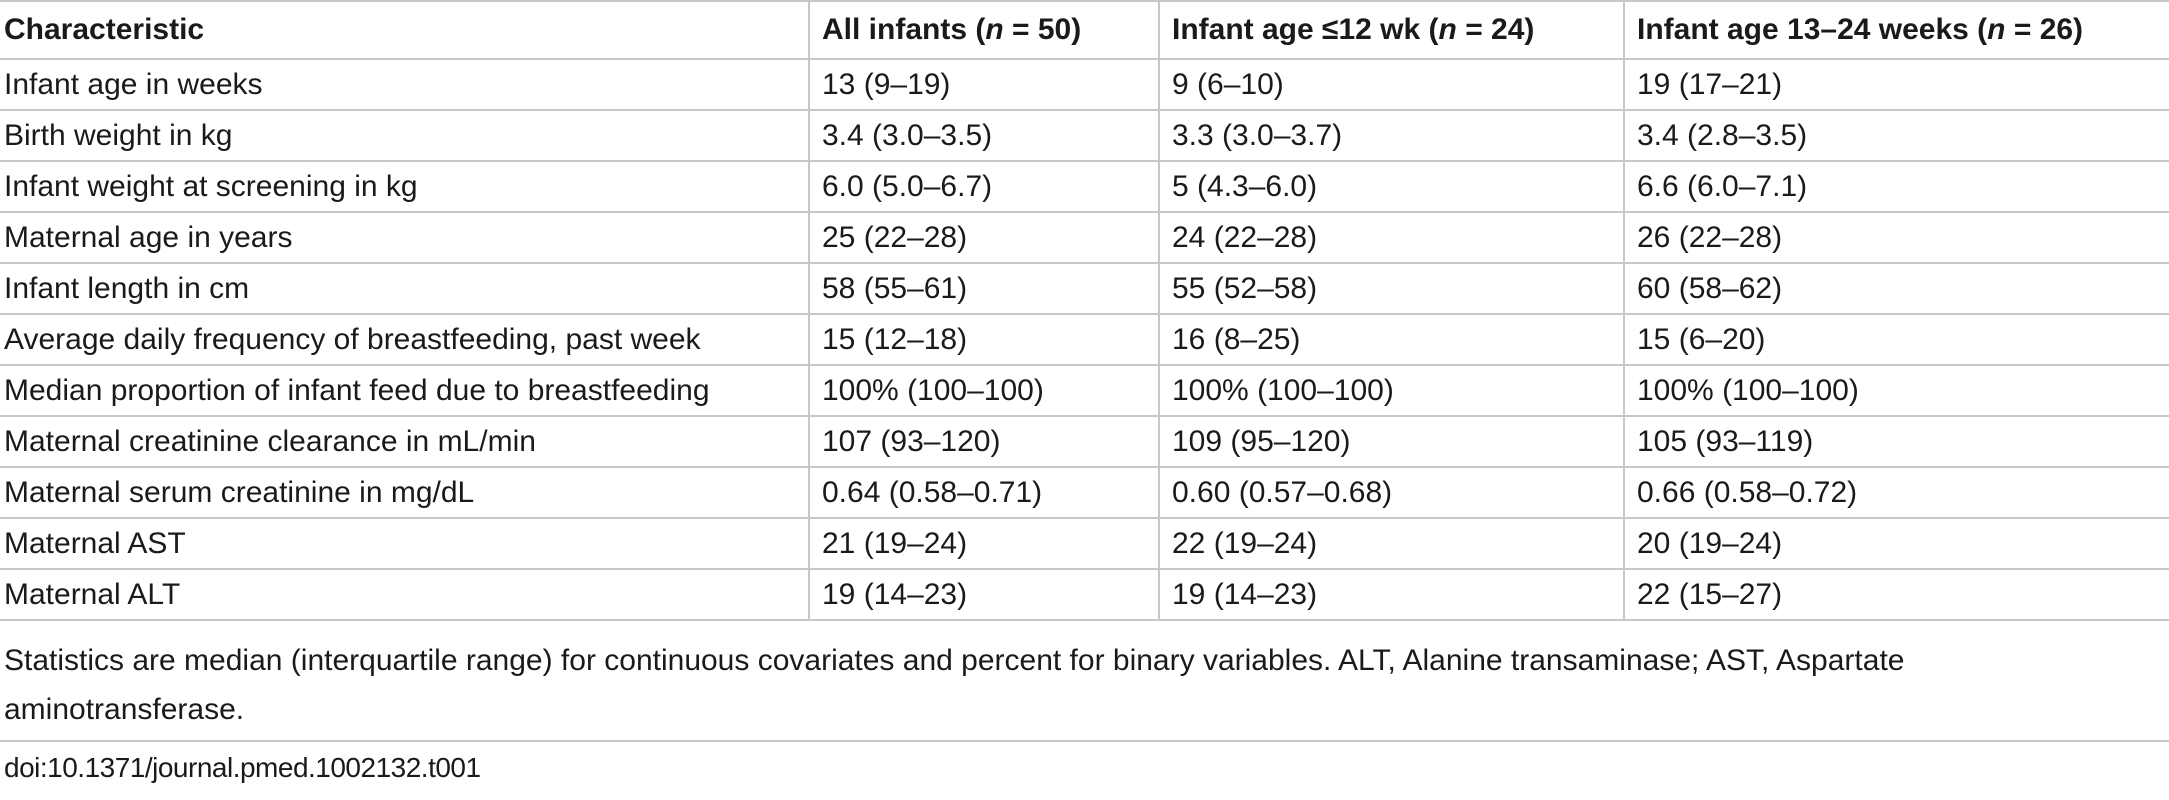 The width and height of the screenshot is (2169, 800). I want to click on cell-characteristic: Infant length in cm, so click(404, 289).